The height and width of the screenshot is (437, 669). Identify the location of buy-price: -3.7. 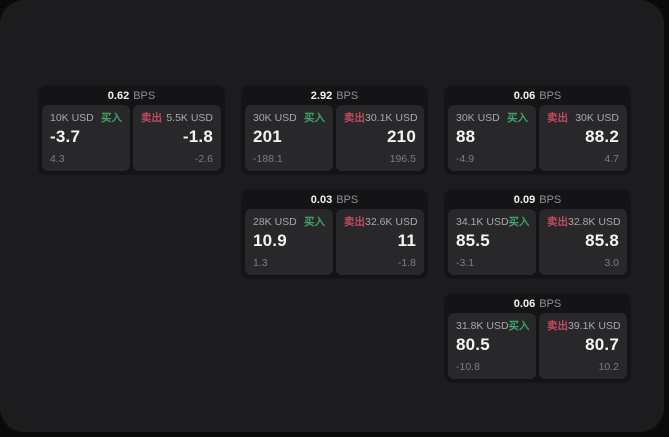
(65, 136).